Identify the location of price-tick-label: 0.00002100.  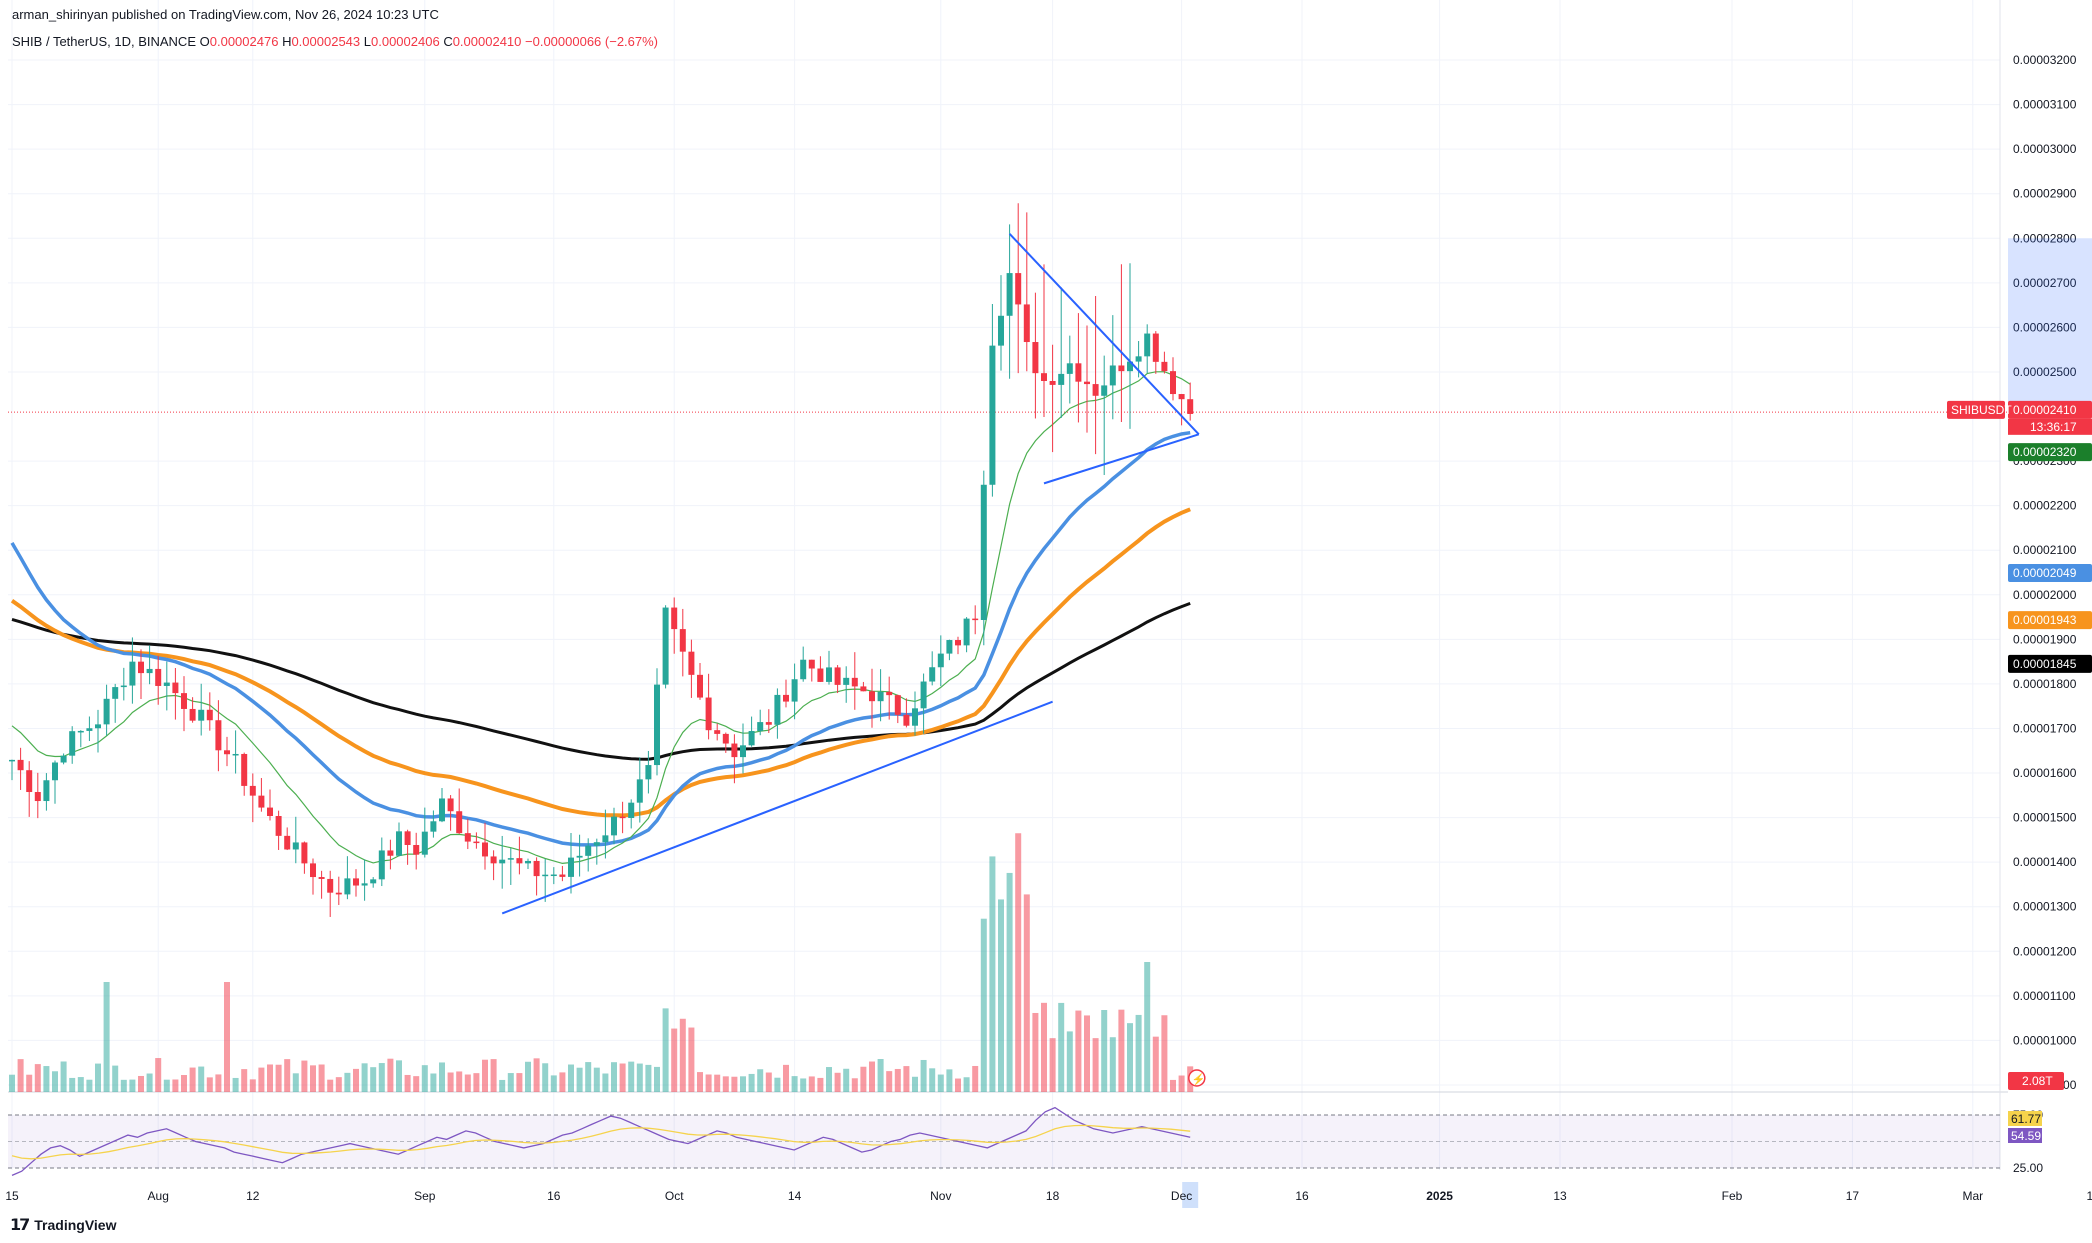
(2045, 550).